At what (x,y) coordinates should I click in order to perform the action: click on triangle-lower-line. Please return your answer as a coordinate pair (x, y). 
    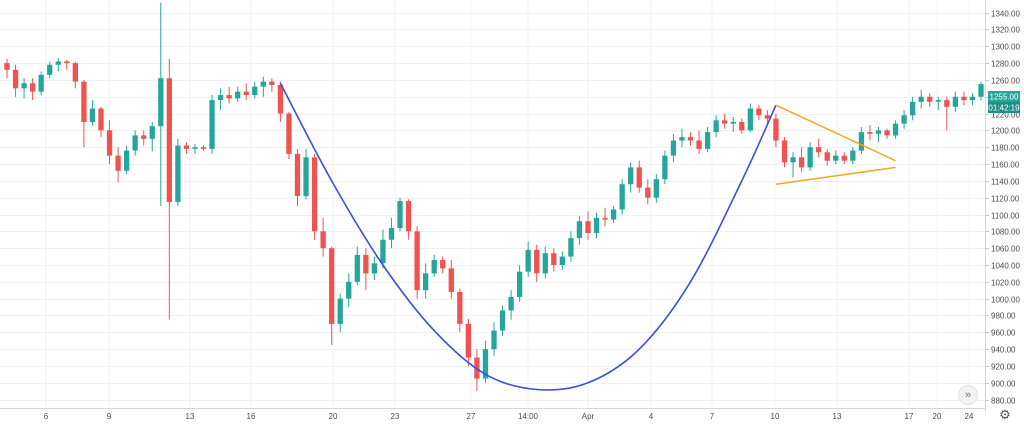
    Looking at the image, I should click on (835, 175).